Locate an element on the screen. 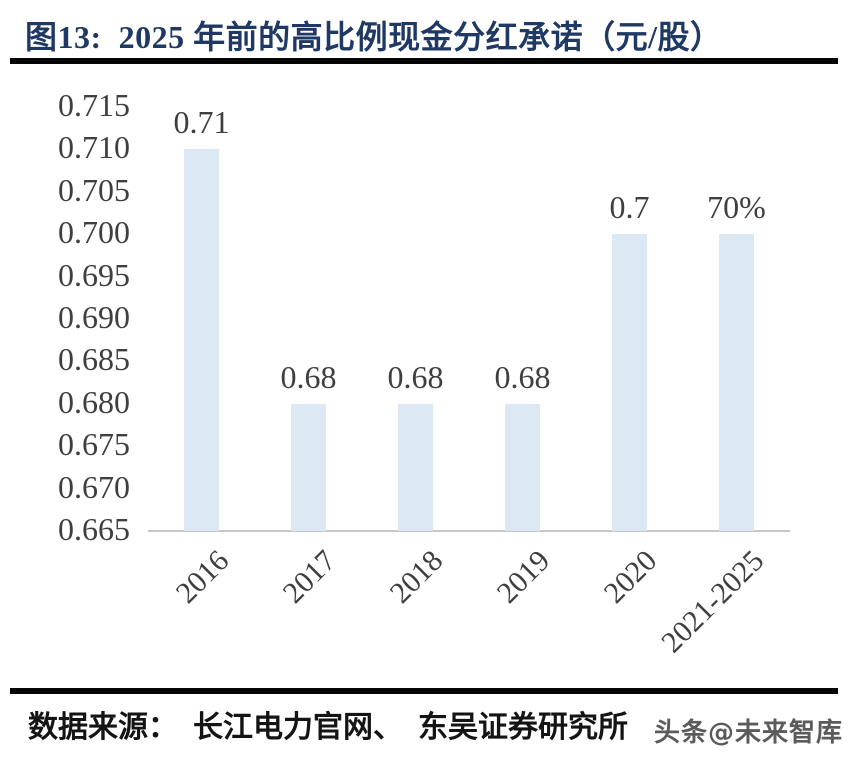 The image size is (849, 758). figure-title: 图13: 2025 年前的高比例现金分红承诺（元/股） is located at coordinates (374, 37).